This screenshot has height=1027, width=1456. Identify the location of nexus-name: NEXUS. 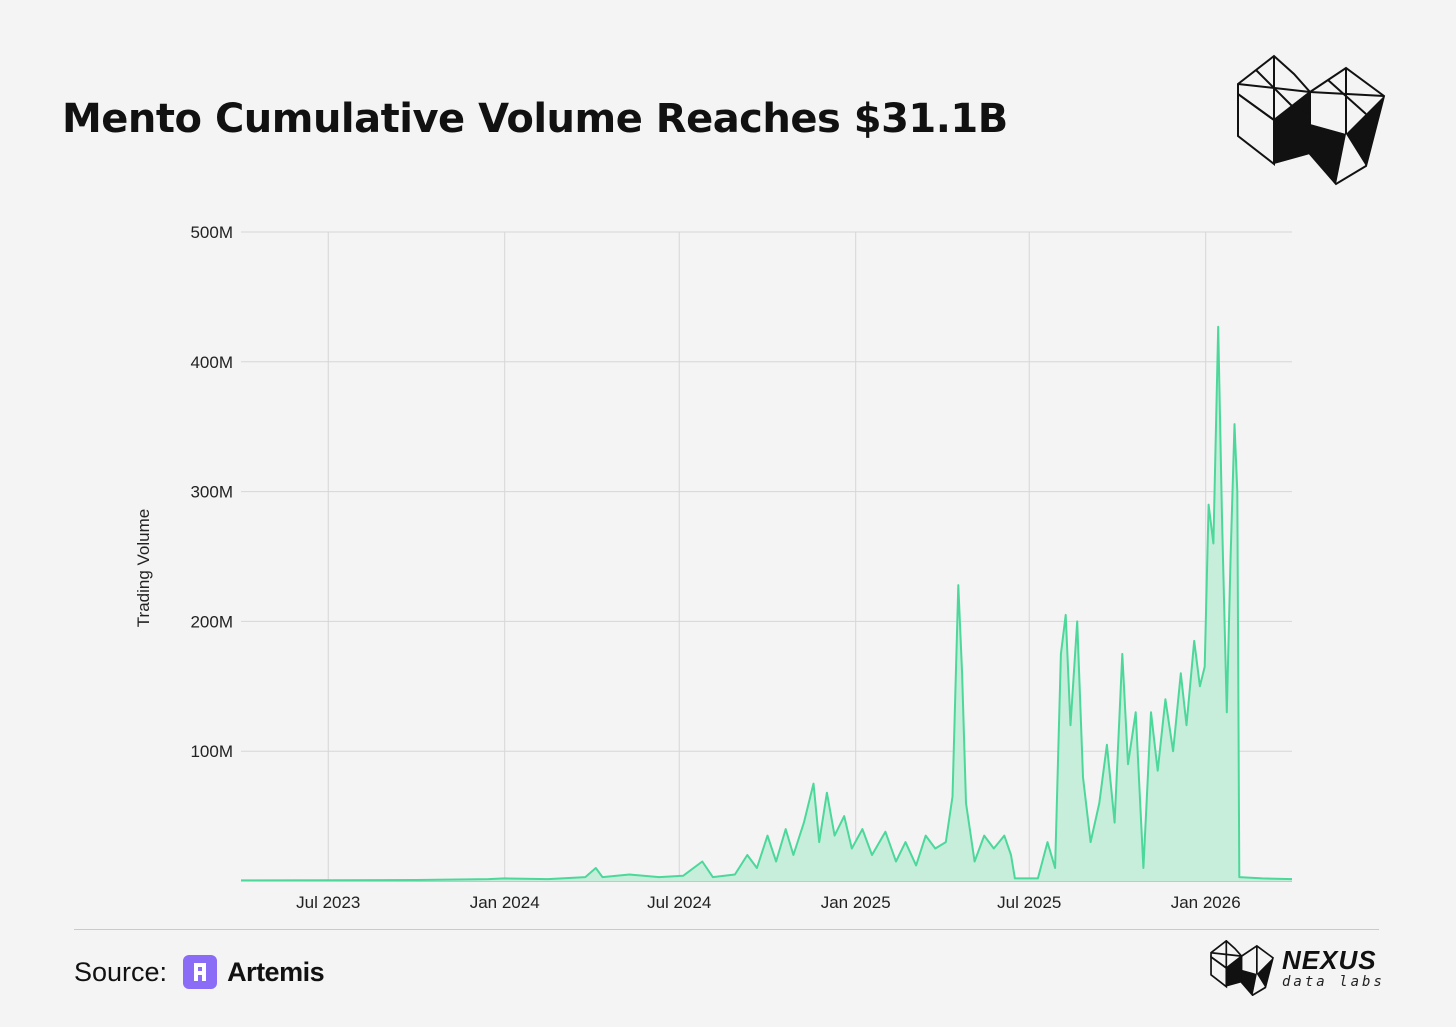
(1329, 960).